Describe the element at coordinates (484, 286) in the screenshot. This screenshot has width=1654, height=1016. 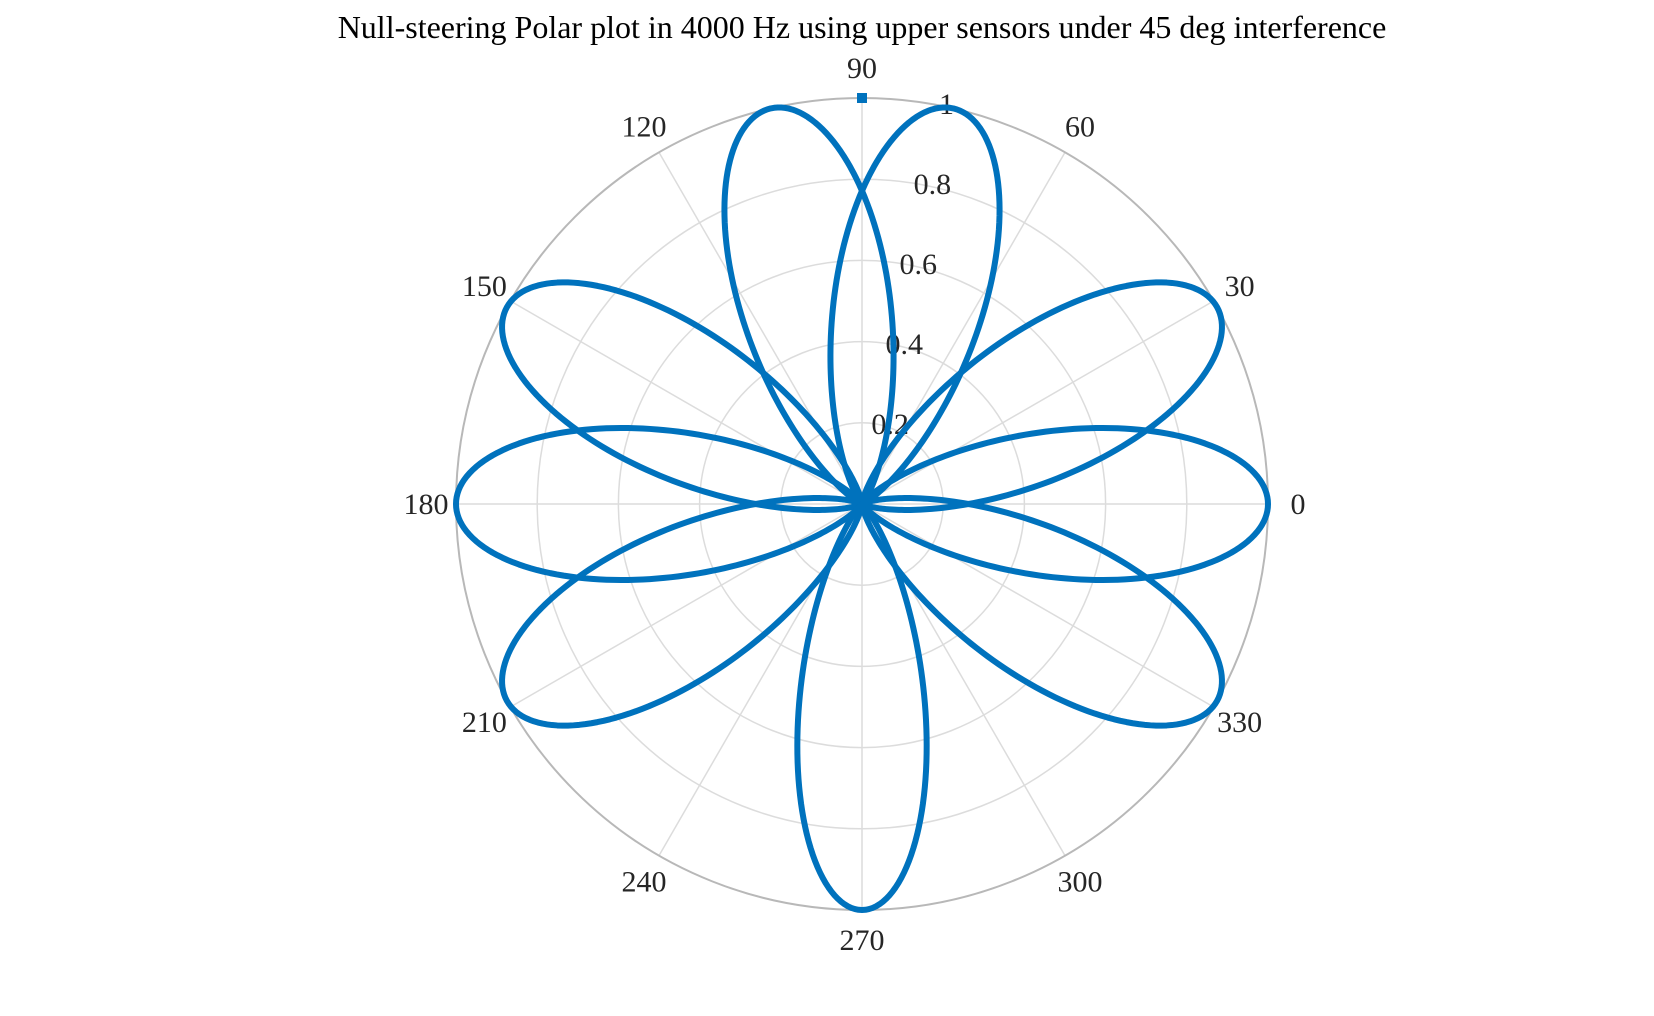
I see `theta-tick-label: 150` at that location.